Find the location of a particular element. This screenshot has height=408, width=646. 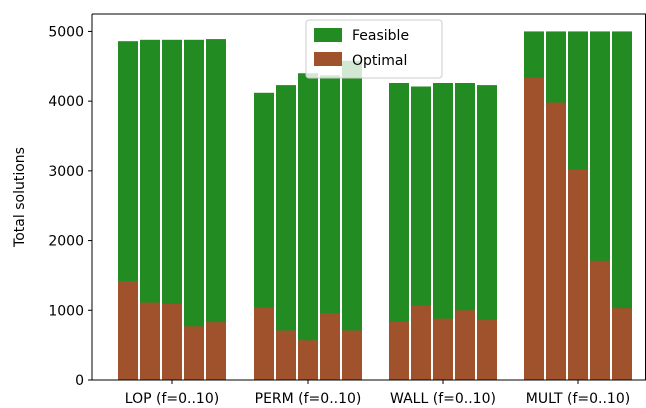

x-tick-label: PERM (f=0..10) is located at coordinates (308, 399).